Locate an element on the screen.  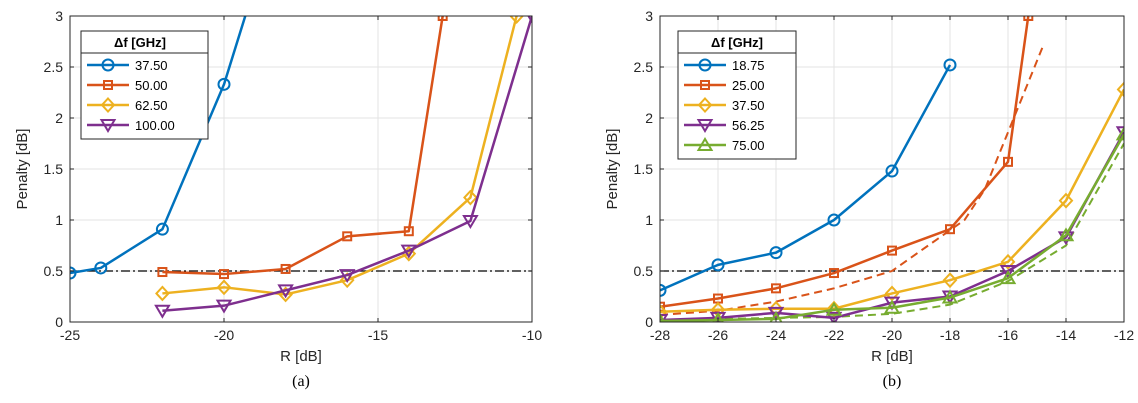
legend-entry: 100.00 is located at coordinates (155, 125).